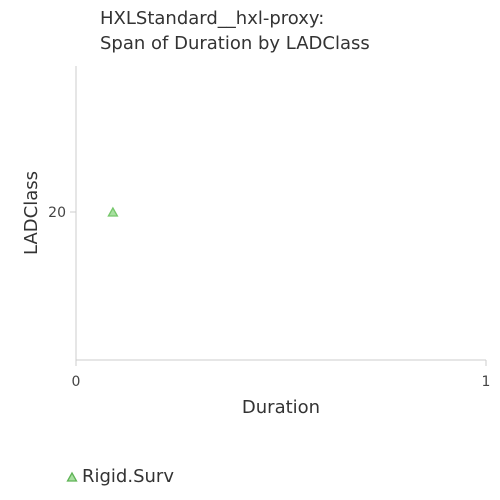 This screenshot has height=500, width=500. I want to click on y-axis-ticks: 20, so click(62, 213).